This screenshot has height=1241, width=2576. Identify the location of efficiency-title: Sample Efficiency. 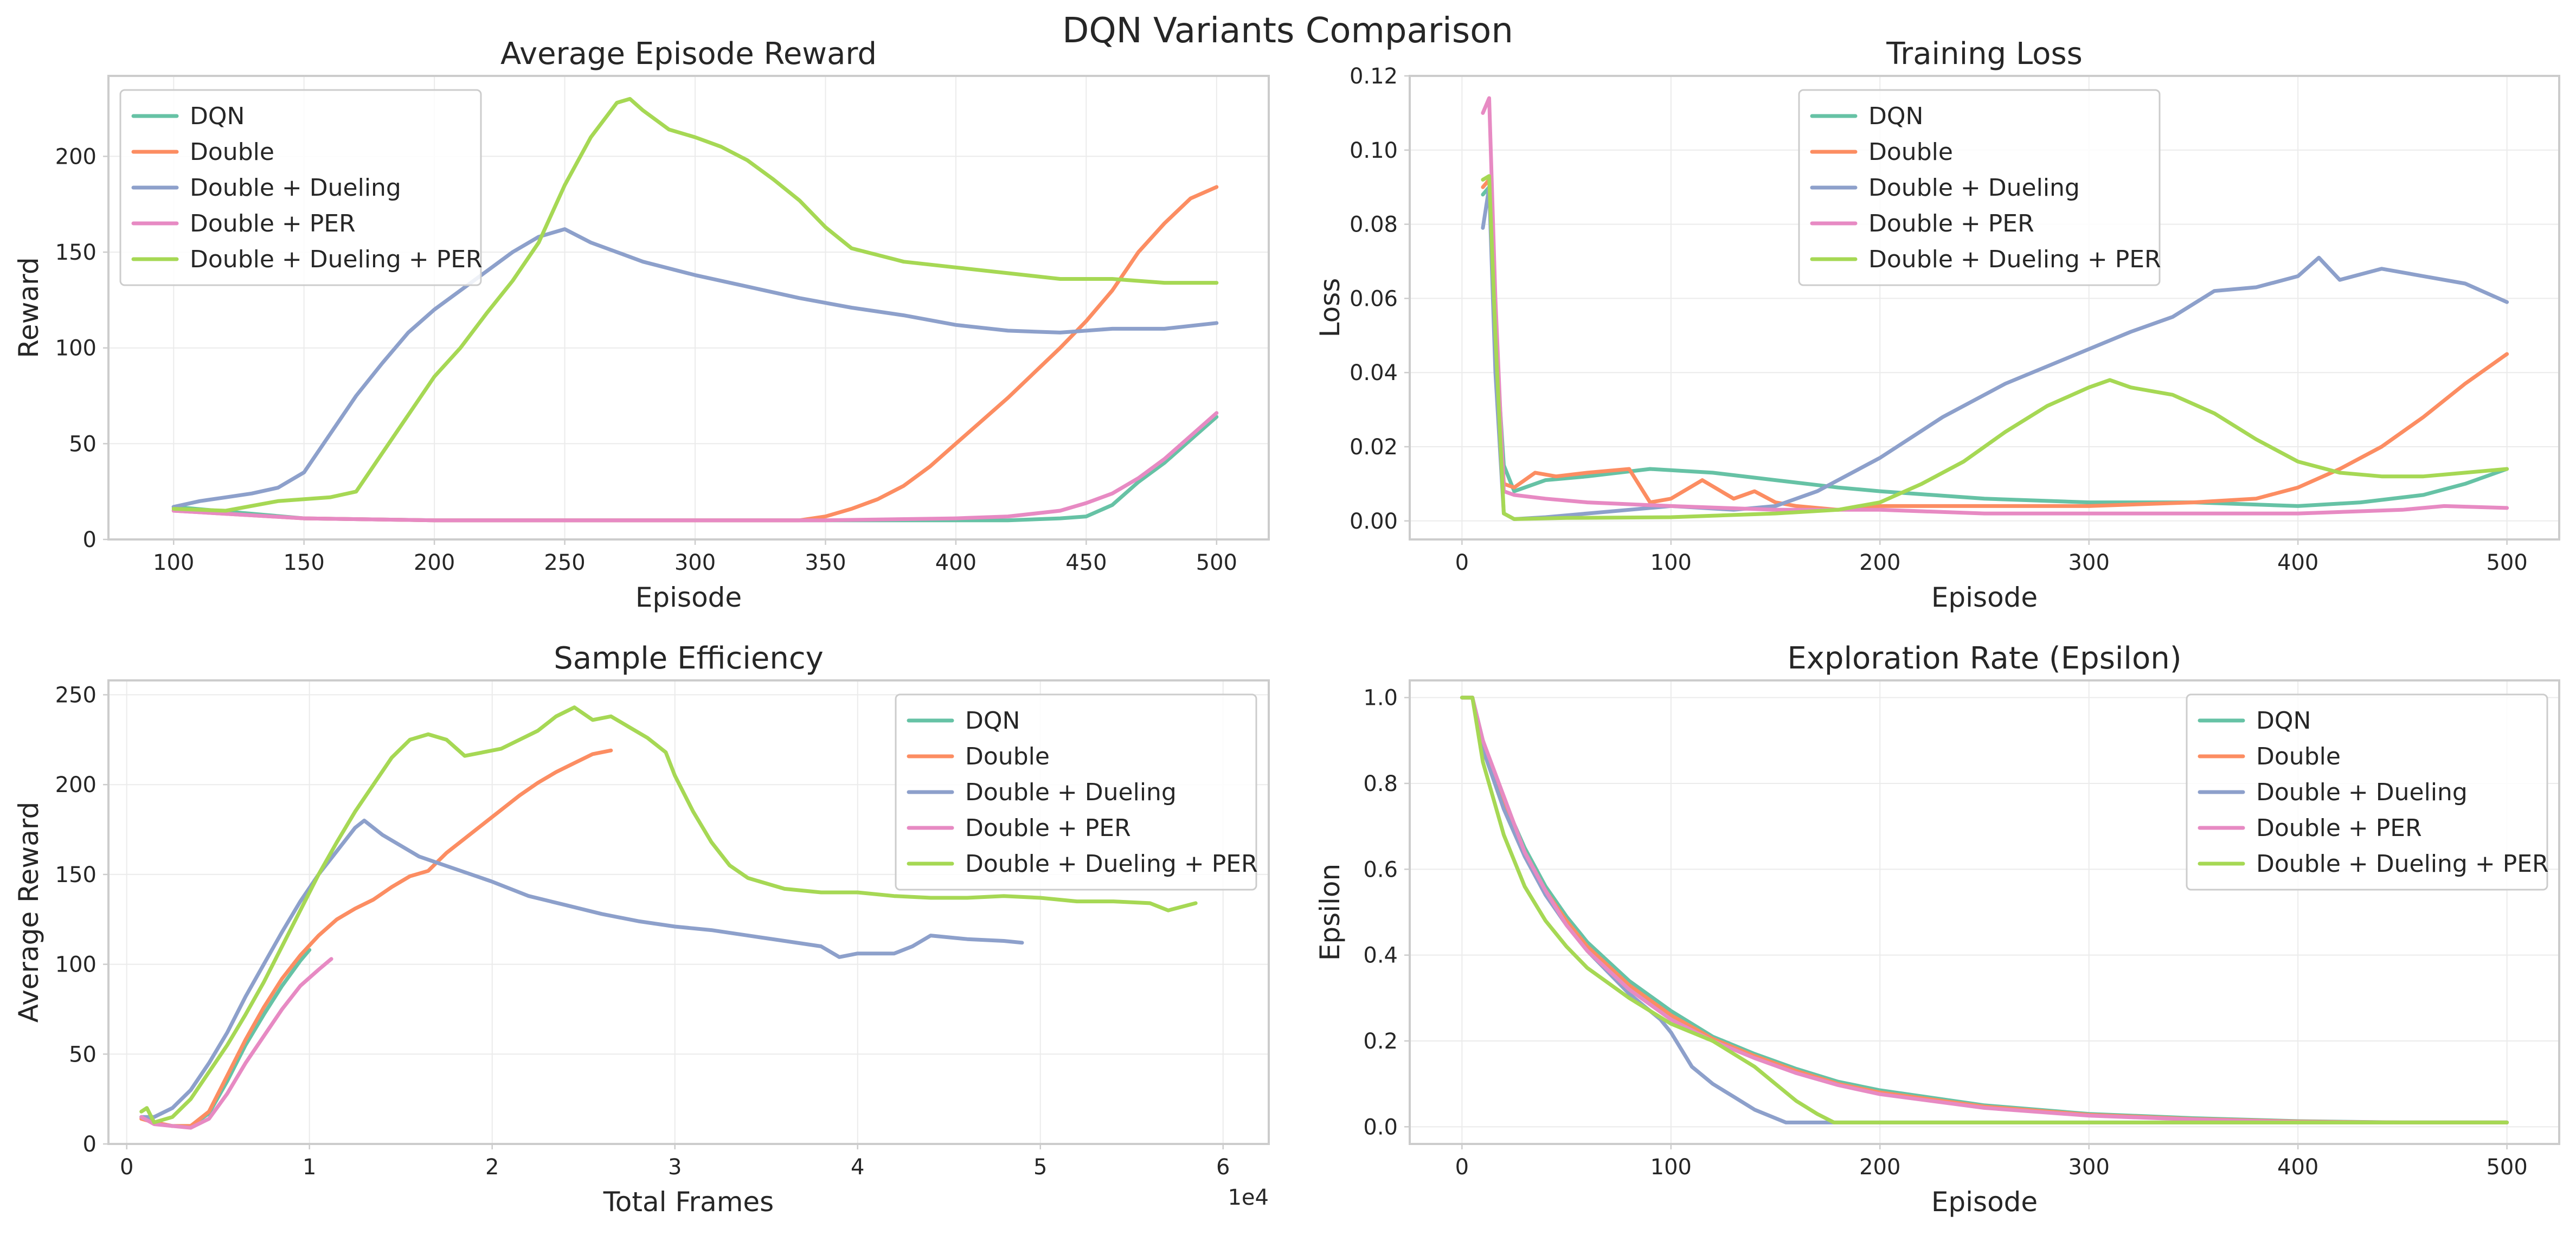
(689, 659).